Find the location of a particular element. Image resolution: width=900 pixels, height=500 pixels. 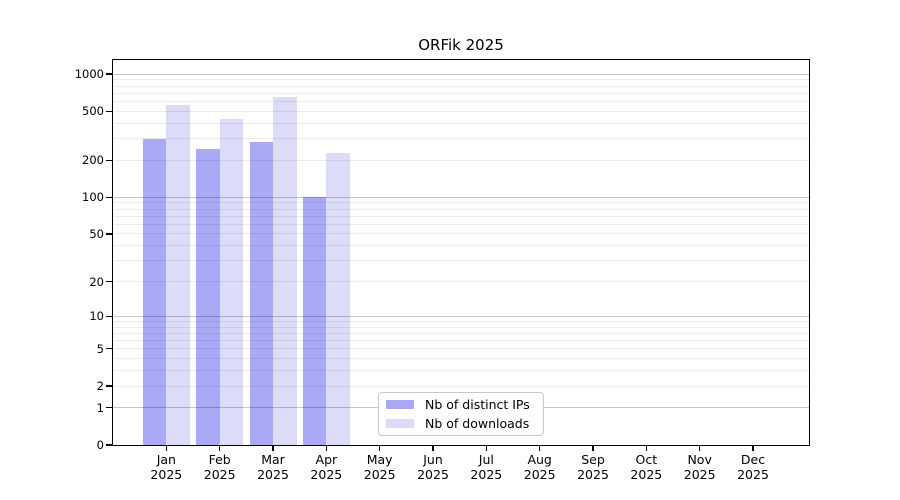

y-tick-label: 10 is located at coordinates (96, 316).